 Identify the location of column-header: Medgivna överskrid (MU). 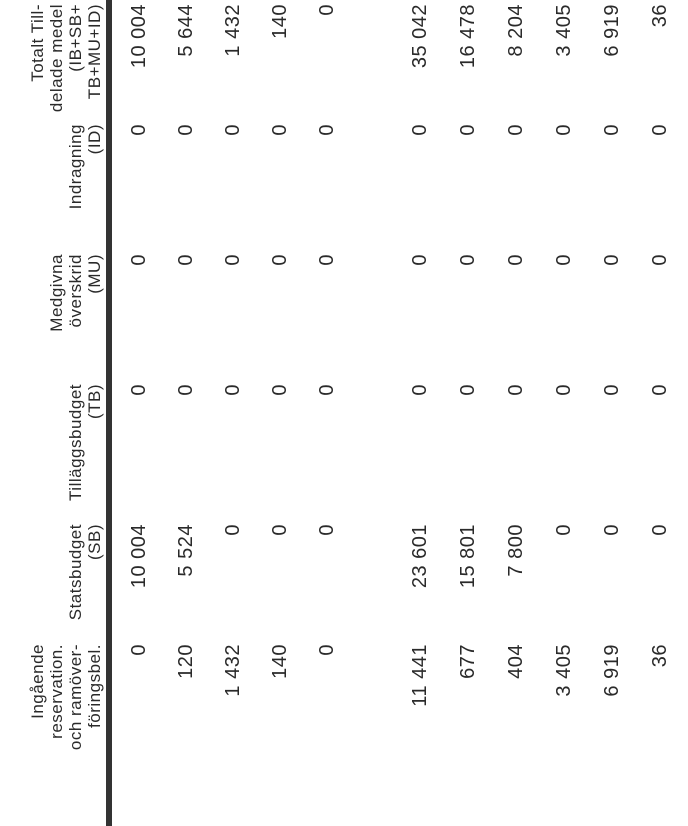
(53, 315).